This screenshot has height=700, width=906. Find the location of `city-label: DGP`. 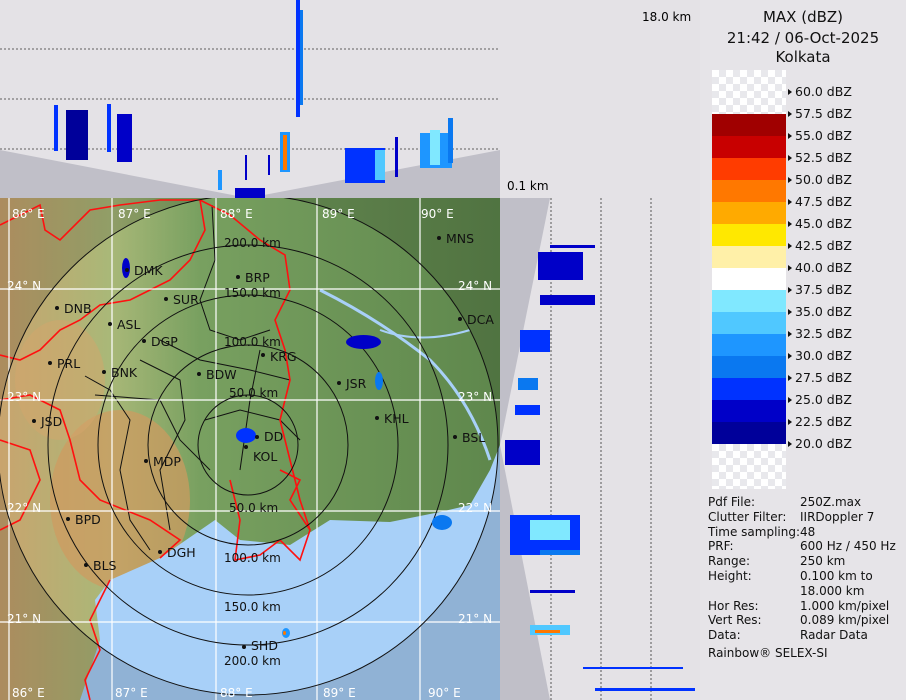

city-label: DGP is located at coordinates (164, 341).